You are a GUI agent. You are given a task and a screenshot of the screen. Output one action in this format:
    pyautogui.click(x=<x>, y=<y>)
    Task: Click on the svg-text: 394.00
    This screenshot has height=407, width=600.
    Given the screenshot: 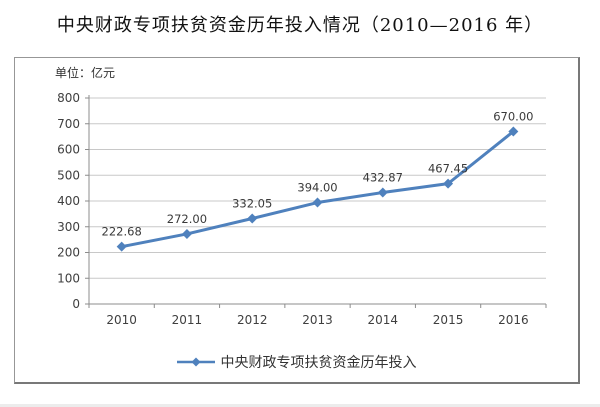 What is the action you would take?
    pyautogui.click(x=317, y=188)
    